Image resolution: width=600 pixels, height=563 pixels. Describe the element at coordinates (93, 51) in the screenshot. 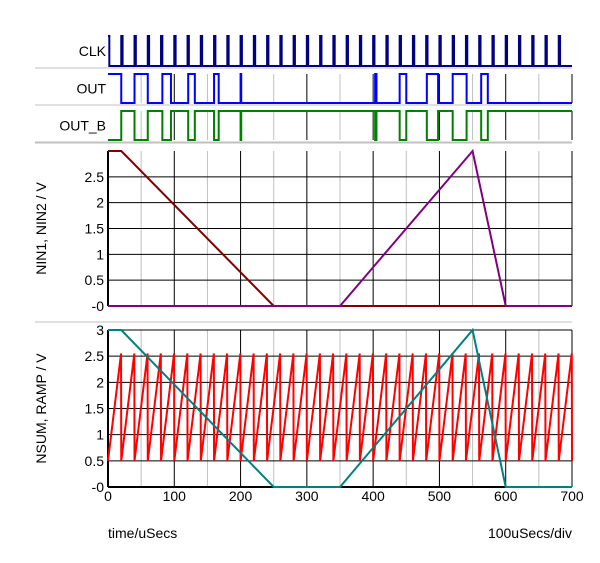

I see `signal-label-clk: CLK` at that location.